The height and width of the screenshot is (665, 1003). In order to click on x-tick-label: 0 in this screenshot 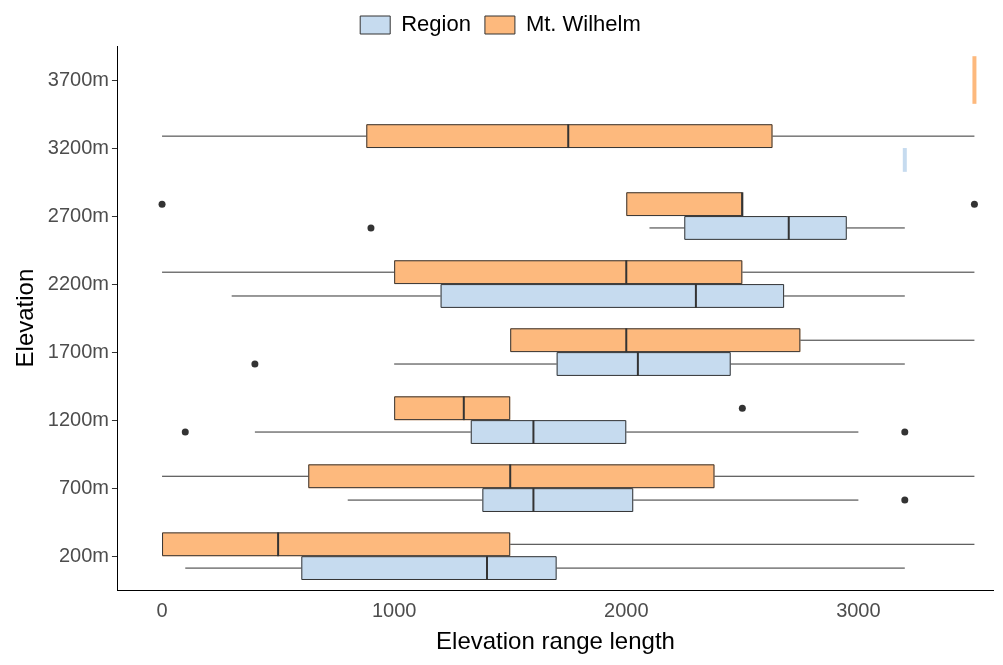, I will do `click(162, 609)`.